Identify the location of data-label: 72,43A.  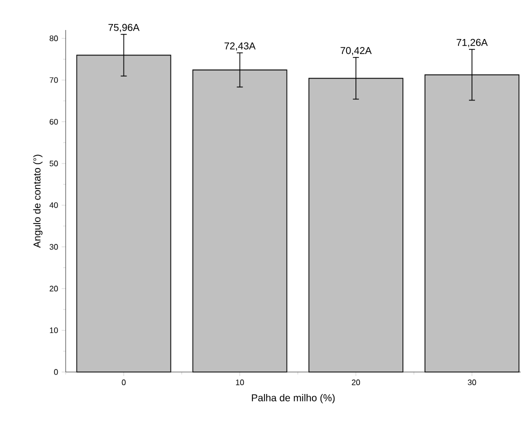
(240, 46).